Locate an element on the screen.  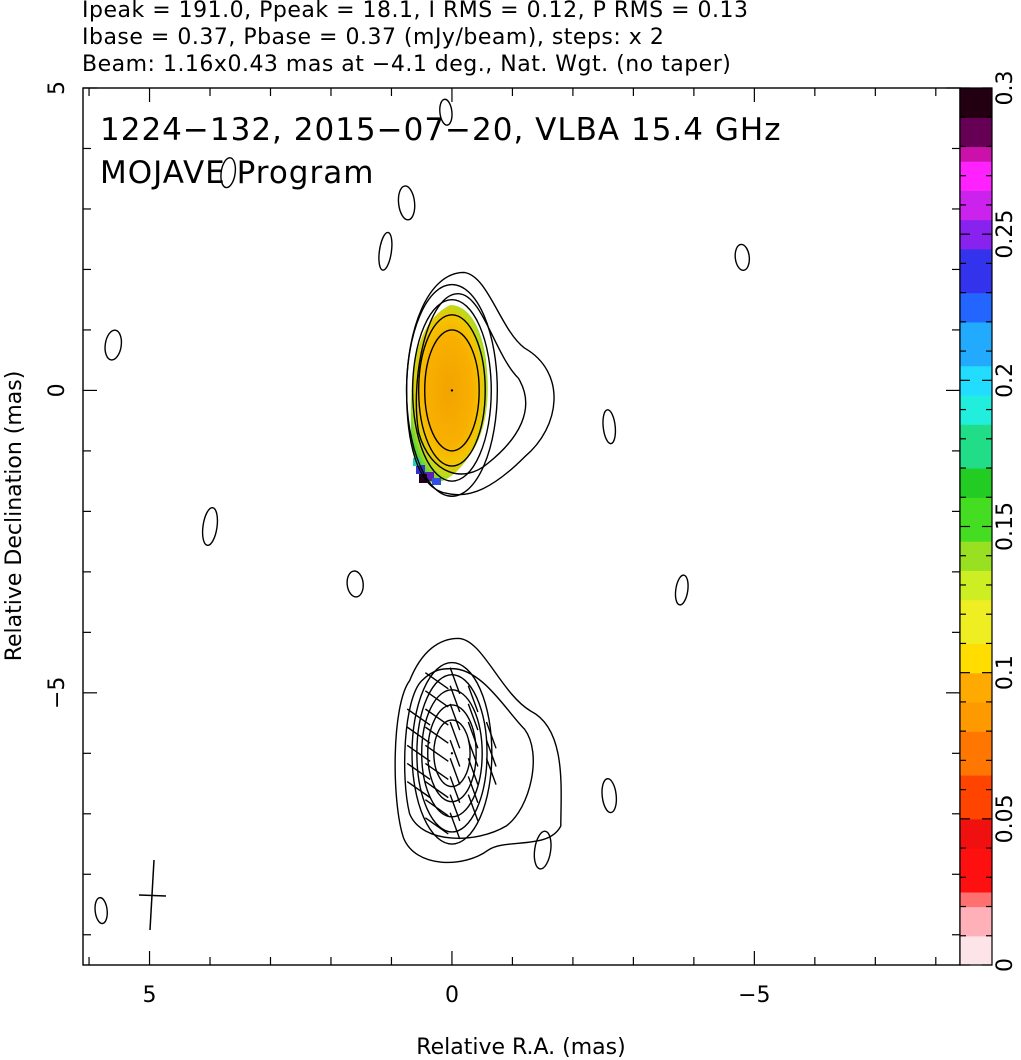
colorbar-tick-label: 0.25 is located at coordinates (1005, 234).